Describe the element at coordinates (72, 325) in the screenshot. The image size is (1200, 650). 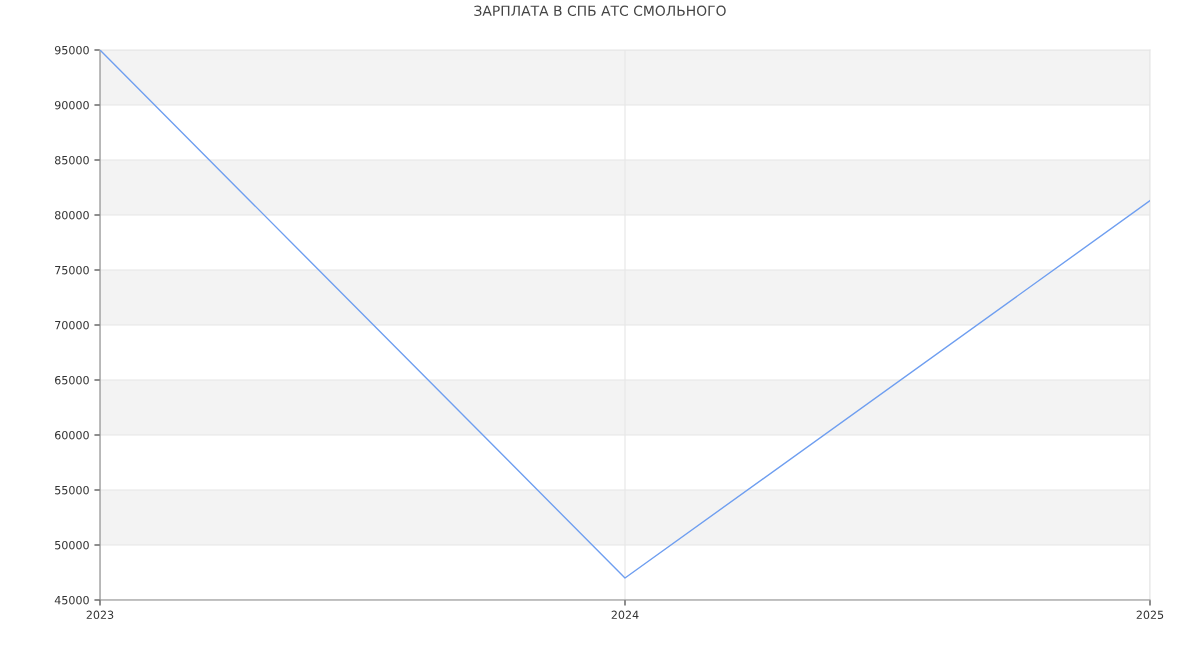
I see `y-tick-label: 70000` at that location.